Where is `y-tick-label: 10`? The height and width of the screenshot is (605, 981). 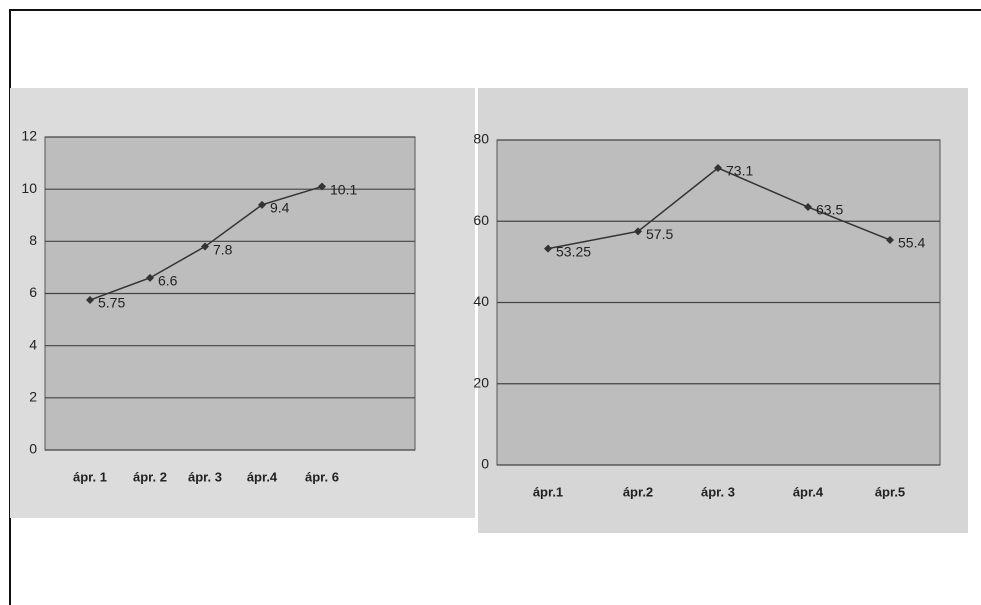
y-tick-label: 10 is located at coordinates (29, 188).